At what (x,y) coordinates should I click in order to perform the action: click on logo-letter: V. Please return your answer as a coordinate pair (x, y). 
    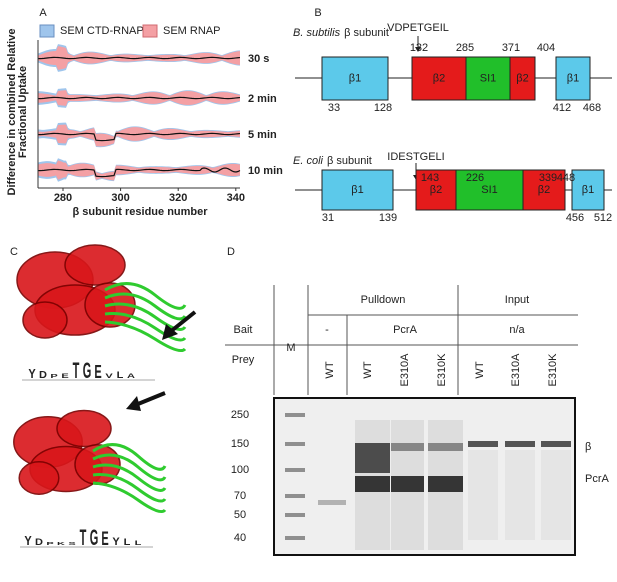
    Looking at the image, I should click on (108, 375).